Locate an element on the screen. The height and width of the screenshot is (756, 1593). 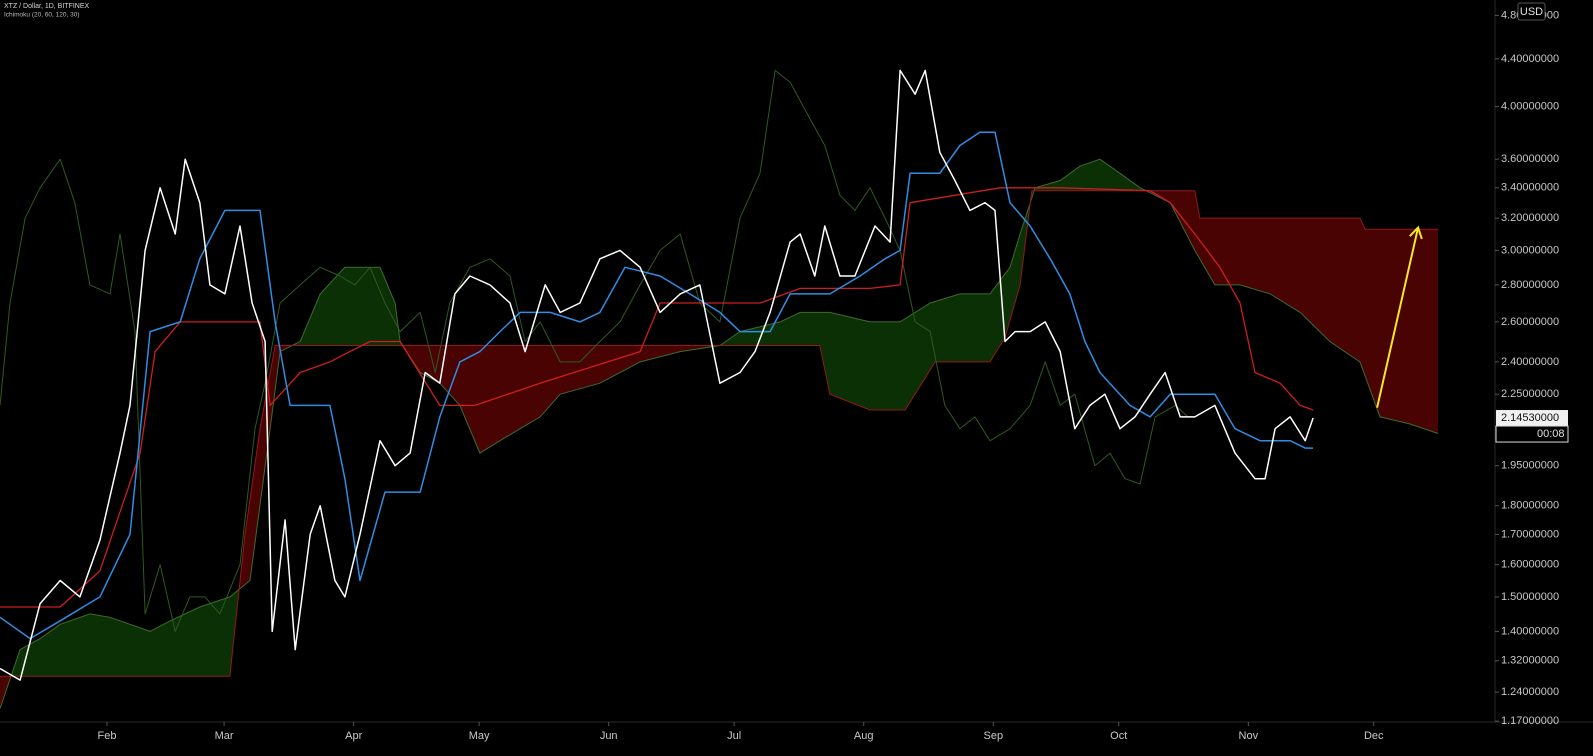
x-tick-label: Mar is located at coordinates (224, 736).